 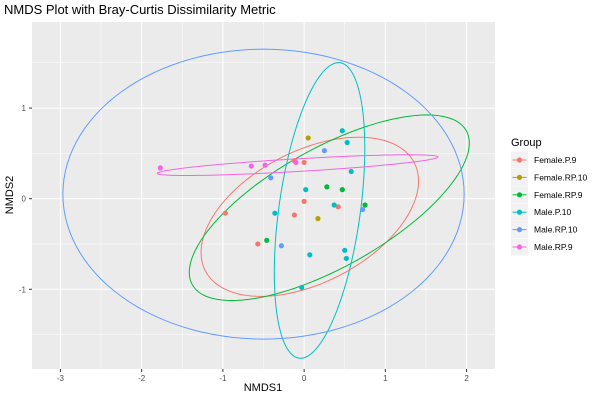 I want to click on y-tick-label: 0, so click(x=24, y=199).